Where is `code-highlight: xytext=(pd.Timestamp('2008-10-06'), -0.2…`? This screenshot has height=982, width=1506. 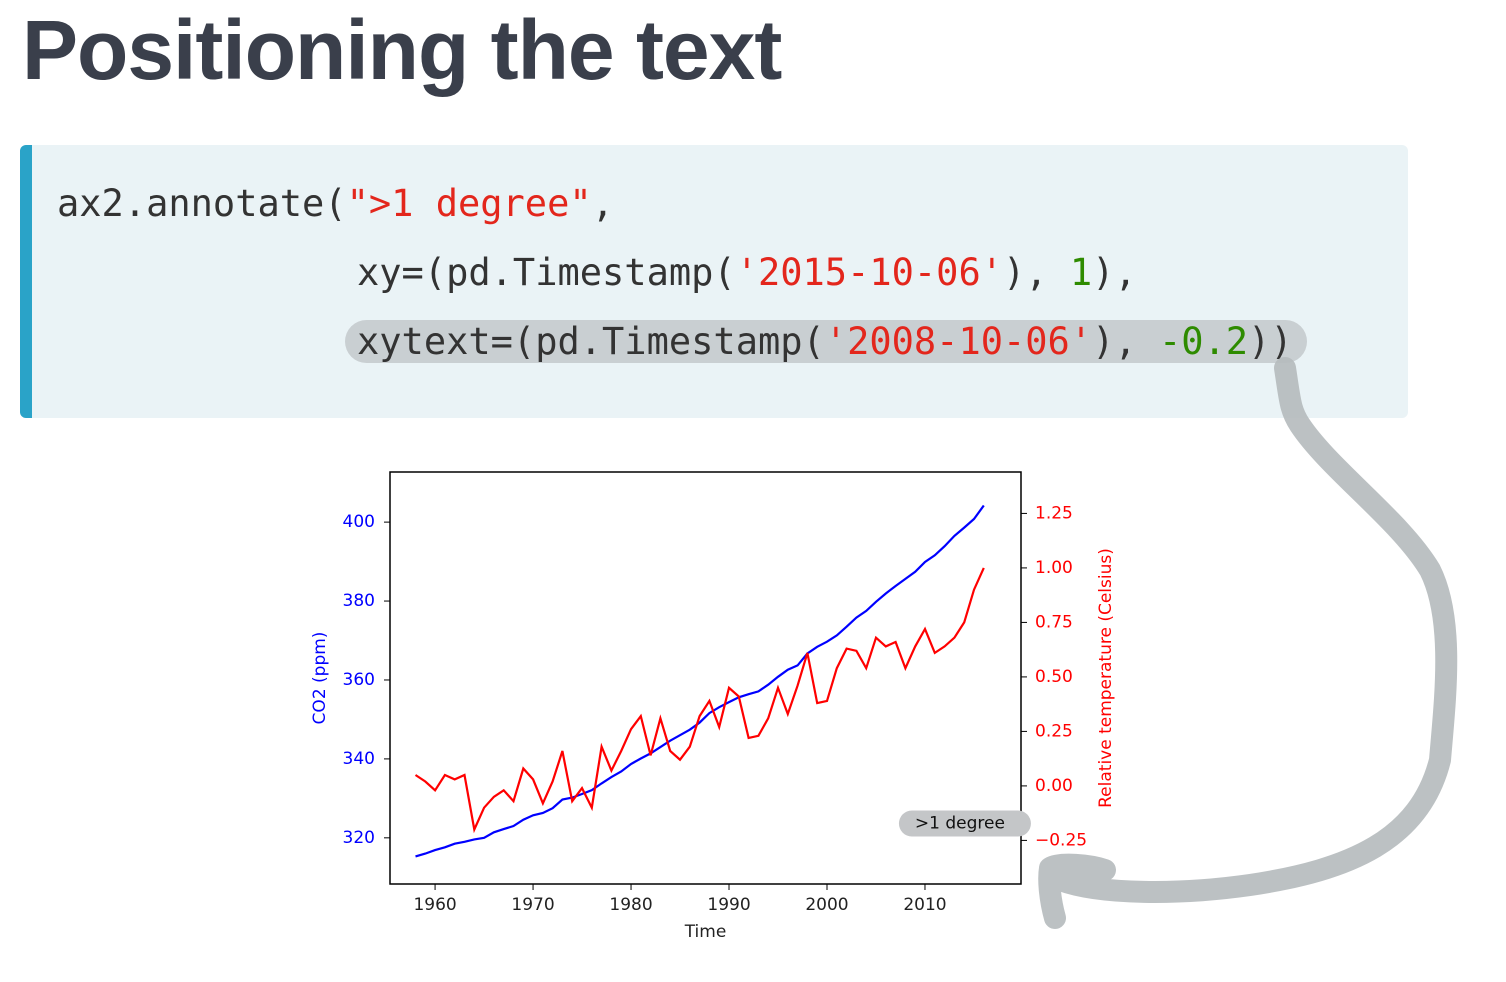 code-highlight: xytext=(pd.Timestamp('2008-10-06'), -0.2… is located at coordinates (826, 341).